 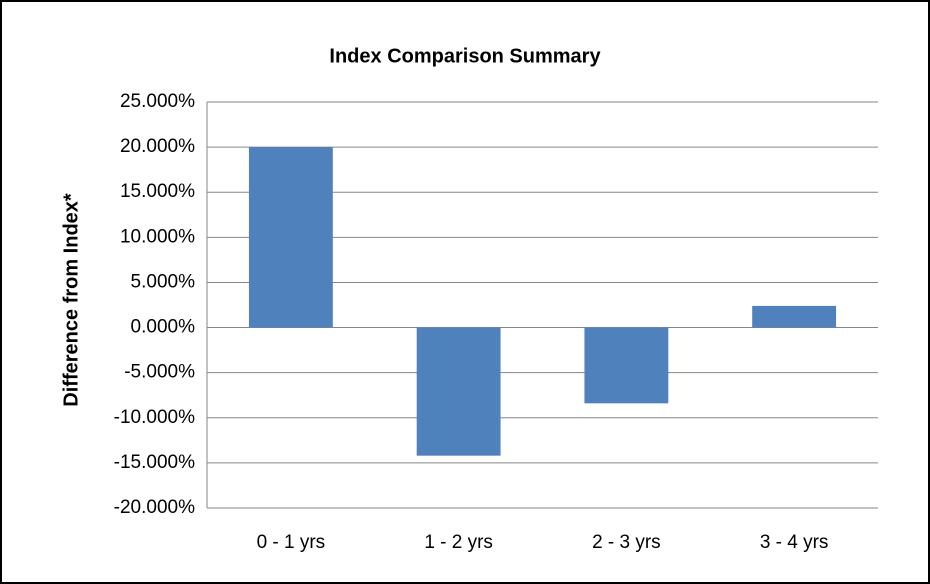 What do you see at coordinates (157, 191) in the screenshot?
I see `y-tick-label: 15.000%` at bounding box center [157, 191].